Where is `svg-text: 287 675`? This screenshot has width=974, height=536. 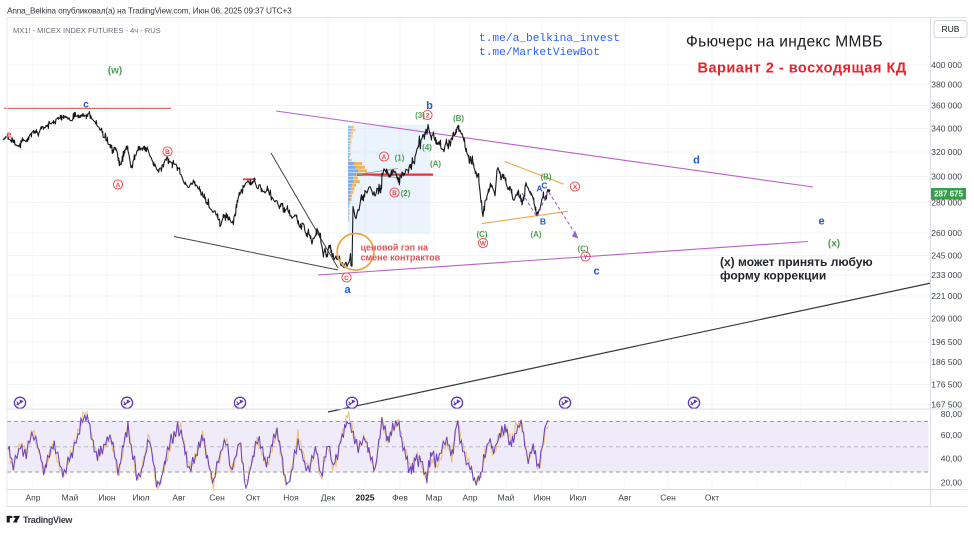
svg-text: 287 675 is located at coordinates (948, 194).